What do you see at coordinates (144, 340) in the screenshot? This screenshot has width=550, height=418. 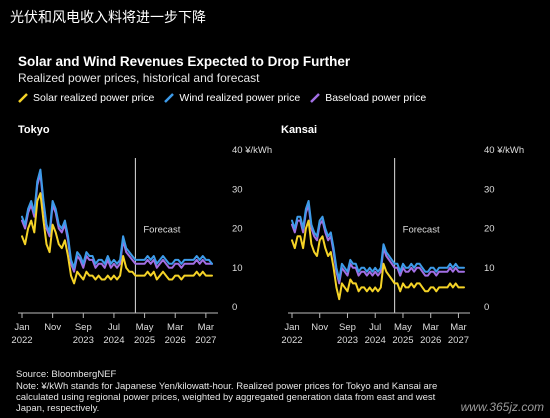 I see `tokyo-x-tick-year: 2025` at bounding box center [144, 340].